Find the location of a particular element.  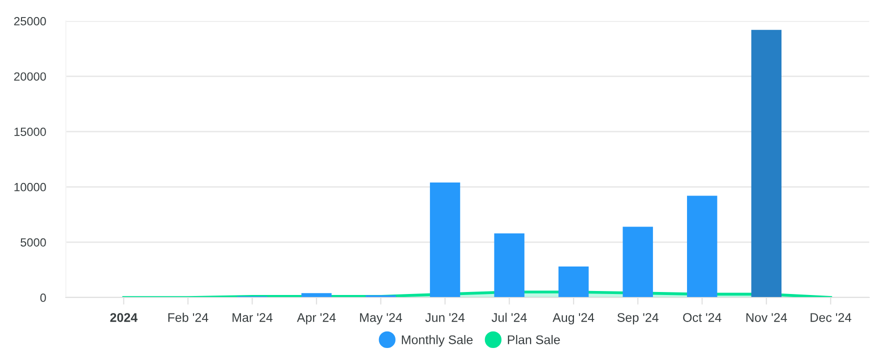

x-tick-label: Sep '24 is located at coordinates (637, 318).